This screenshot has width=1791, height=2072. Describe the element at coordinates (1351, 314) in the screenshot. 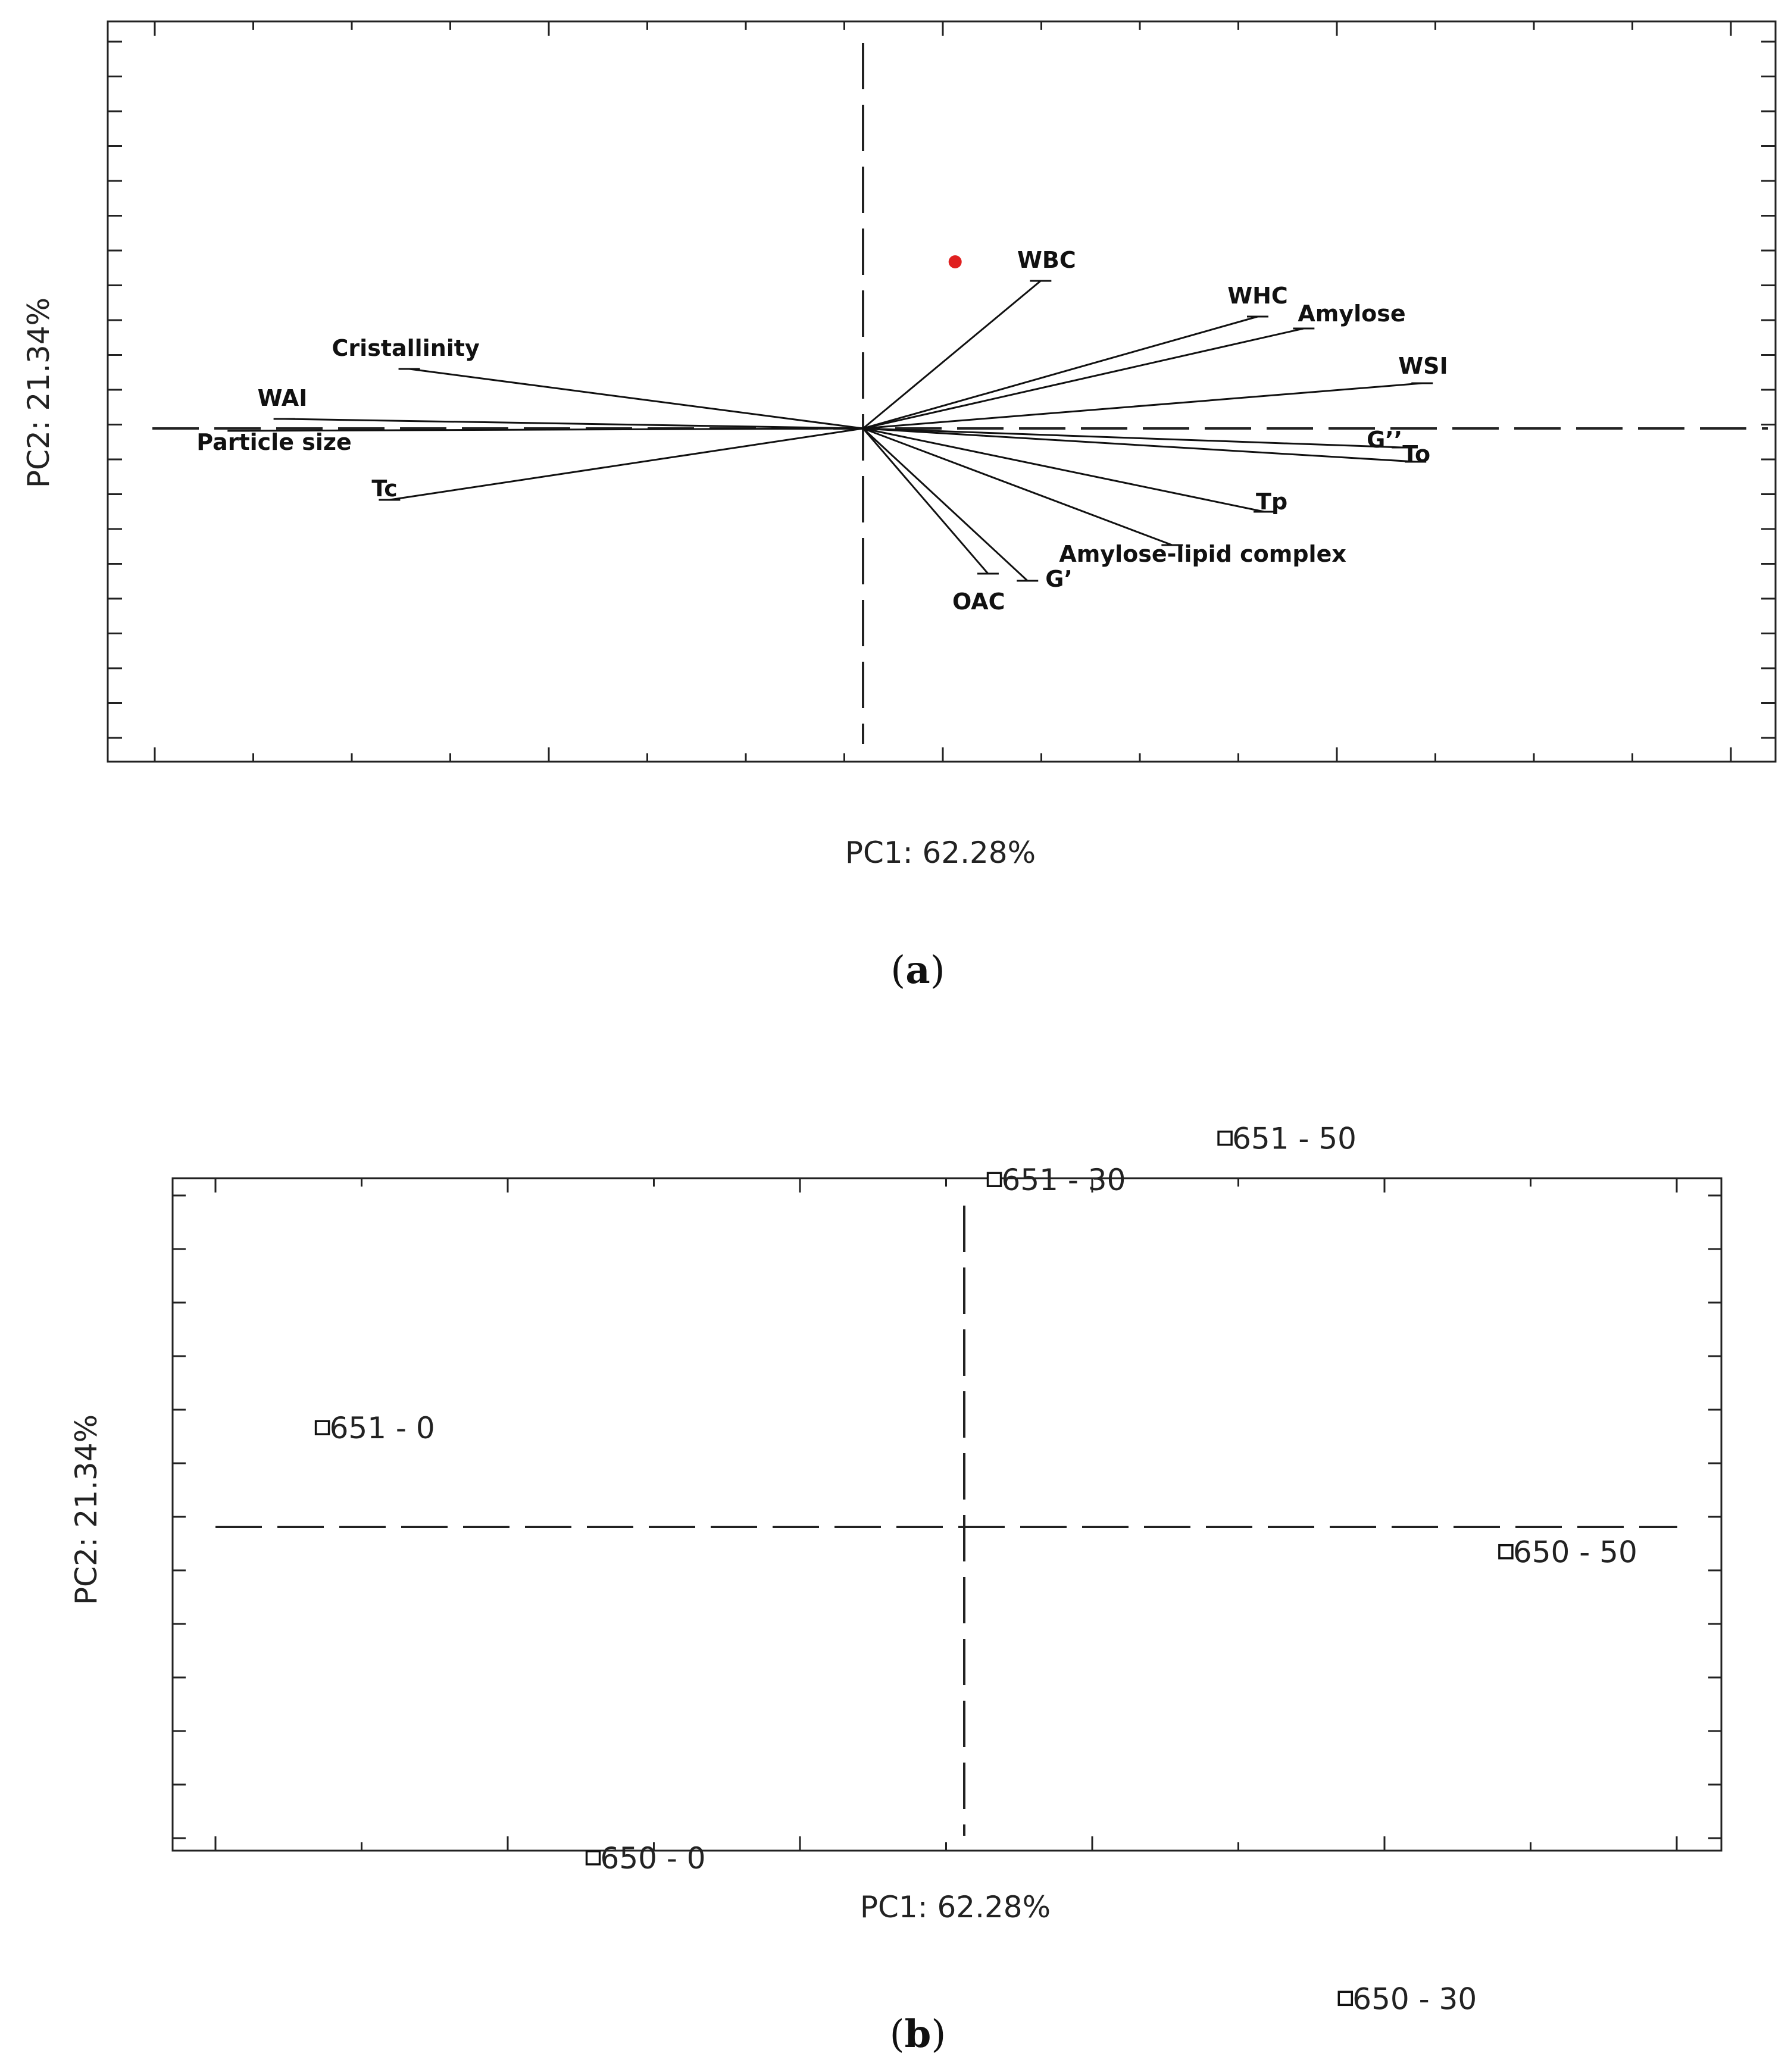

I see `vector-label-amylose: Amylose` at that location.